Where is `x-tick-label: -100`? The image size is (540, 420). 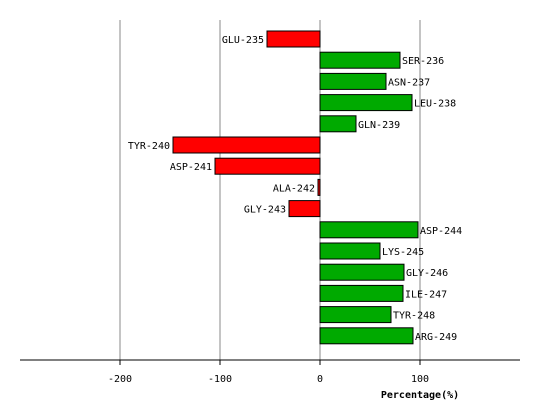 x-tick-label: -100 is located at coordinates (220, 379).